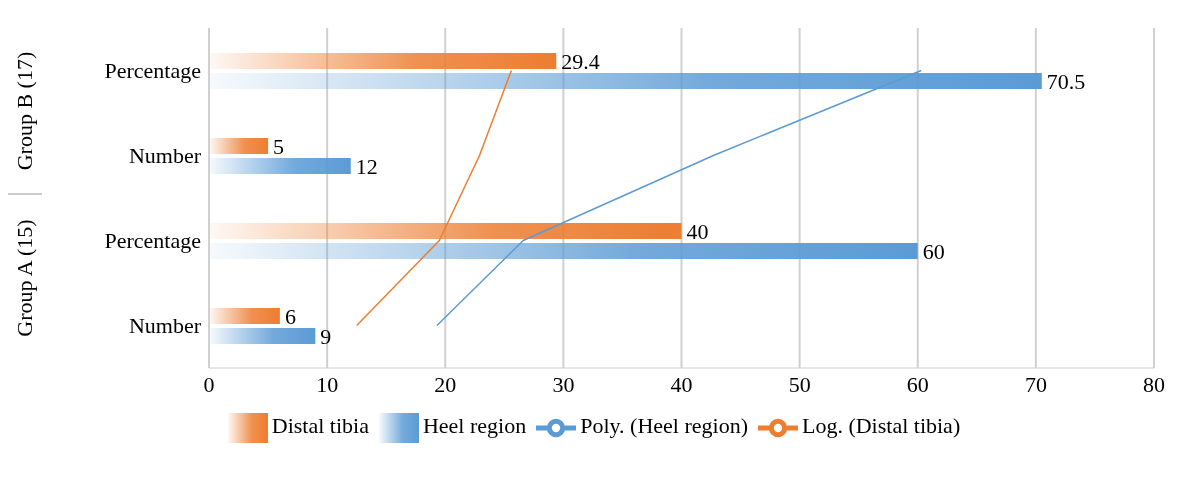 The image size is (1204, 490). What do you see at coordinates (917, 384) in the screenshot?
I see `x-tick-label: 60` at bounding box center [917, 384].